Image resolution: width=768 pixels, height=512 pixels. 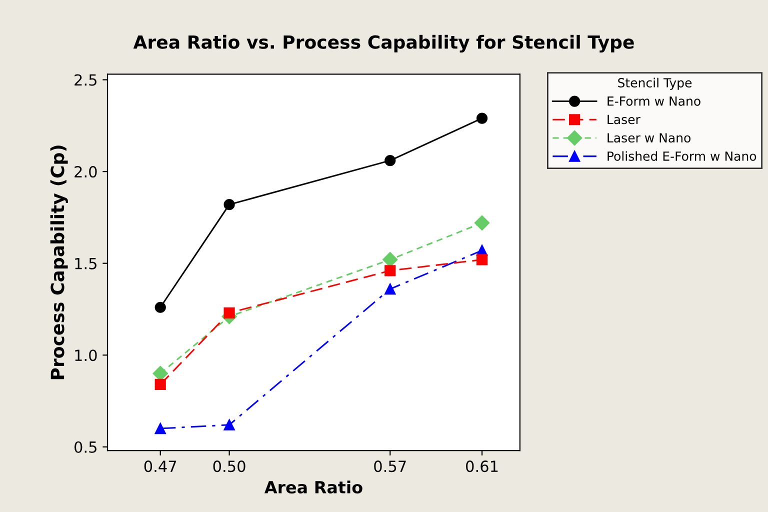 I want to click on legend-label: E-Form w Nano, so click(x=654, y=101).